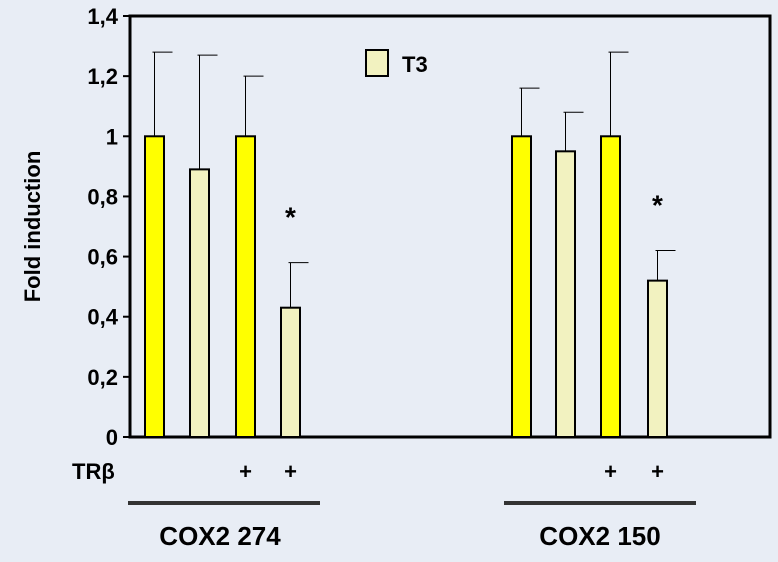 This screenshot has width=778, height=562. Describe the element at coordinates (377, 63) in the screenshot. I see `legend-swatch-t3` at that location.